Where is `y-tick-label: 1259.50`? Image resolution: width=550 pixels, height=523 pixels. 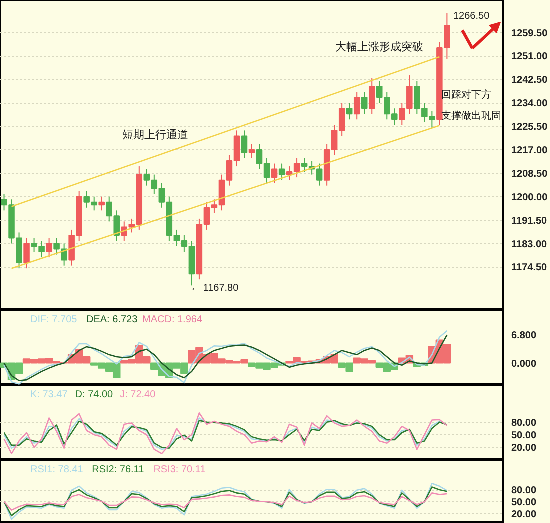 y-tick-label: 1259.50 is located at coordinates (530, 34).